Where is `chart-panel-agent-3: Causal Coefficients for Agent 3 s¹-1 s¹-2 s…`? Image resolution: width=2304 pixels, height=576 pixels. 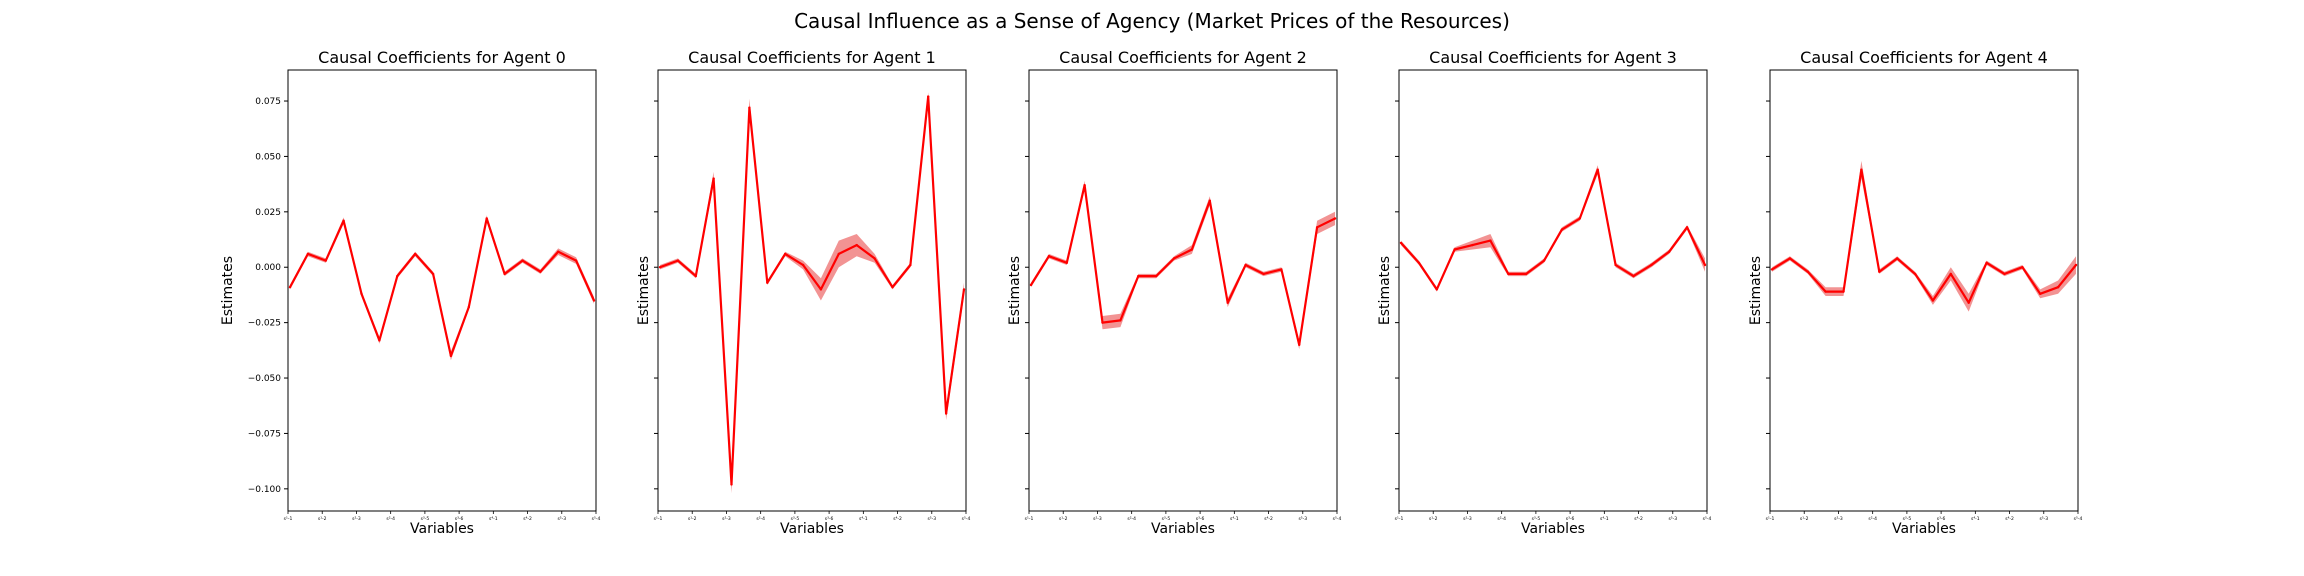
chart-panel-agent-3: Causal Coefficients for Agent 3 s¹-1 s¹-2 s… is located at coordinates (1544, 292).